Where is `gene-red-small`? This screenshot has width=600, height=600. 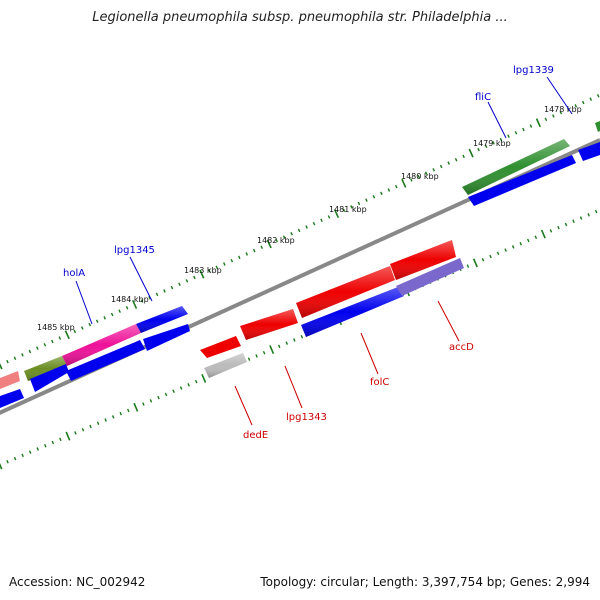
gene-red-small is located at coordinates (220, 347).